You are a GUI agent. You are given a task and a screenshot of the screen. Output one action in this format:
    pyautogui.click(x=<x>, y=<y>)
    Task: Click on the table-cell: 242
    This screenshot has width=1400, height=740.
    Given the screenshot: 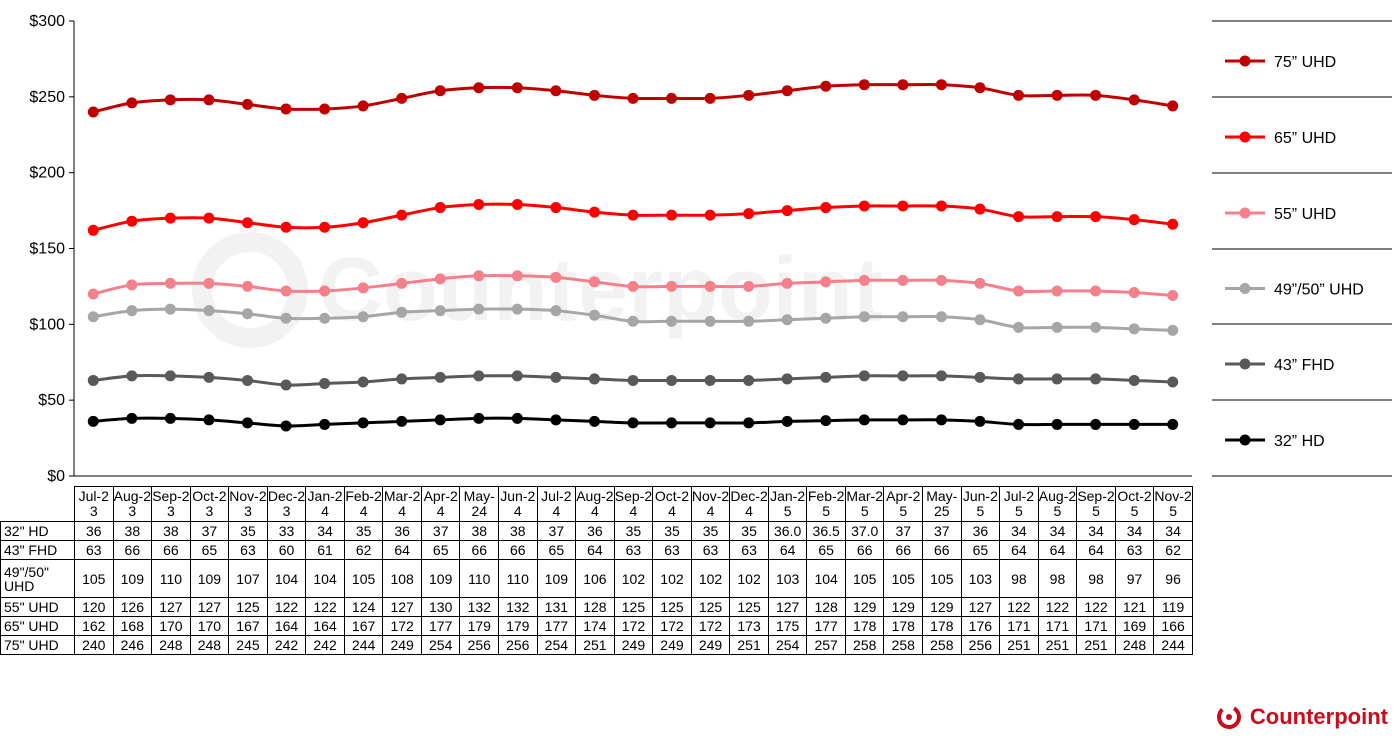 What is the action you would take?
    pyautogui.click(x=325, y=645)
    